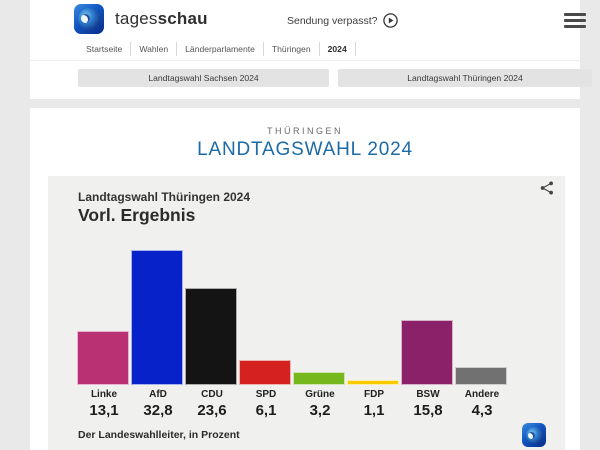 The height and width of the screenshot is (450, 600). What do you see at coordinates (482, 410) in the screenshot?
I see `party-value: 4,3` at bounding box center [482, 410].